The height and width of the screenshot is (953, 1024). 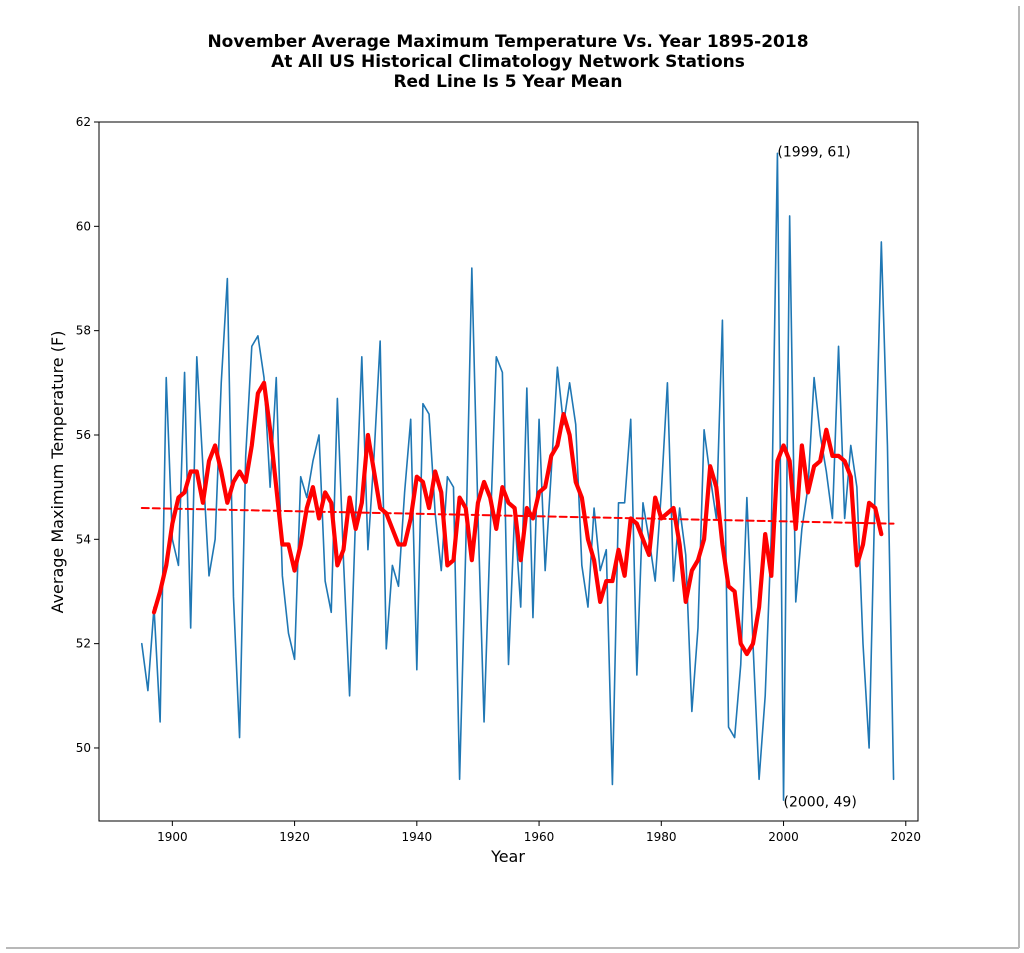 I want to click on x-axis-label: Year, so click(x=507, y=856).